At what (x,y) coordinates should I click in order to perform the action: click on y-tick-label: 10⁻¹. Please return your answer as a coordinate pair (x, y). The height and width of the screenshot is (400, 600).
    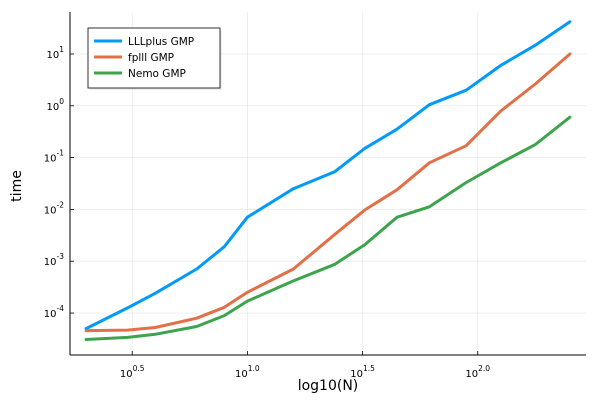
    Looking at the image, I should click on (54, 157).